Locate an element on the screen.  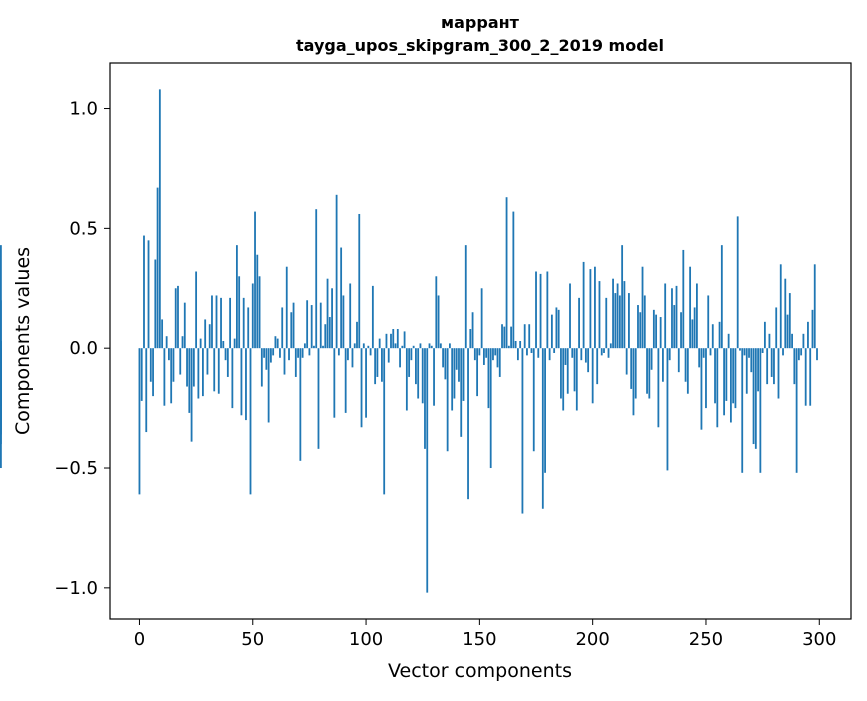
x-tick-label: 200 is located at coordinates (592, 639).